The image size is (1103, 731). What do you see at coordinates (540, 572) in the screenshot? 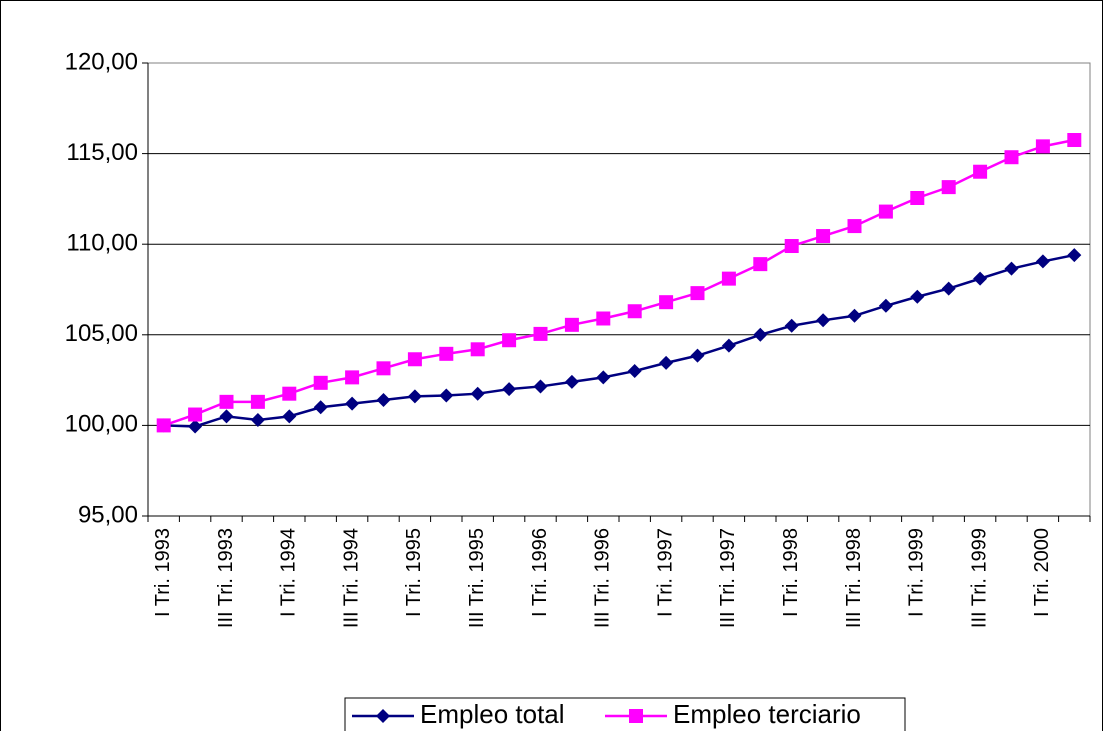
I see `x-tick-label: I Tri. 1996` at bounding box center [540, 572].